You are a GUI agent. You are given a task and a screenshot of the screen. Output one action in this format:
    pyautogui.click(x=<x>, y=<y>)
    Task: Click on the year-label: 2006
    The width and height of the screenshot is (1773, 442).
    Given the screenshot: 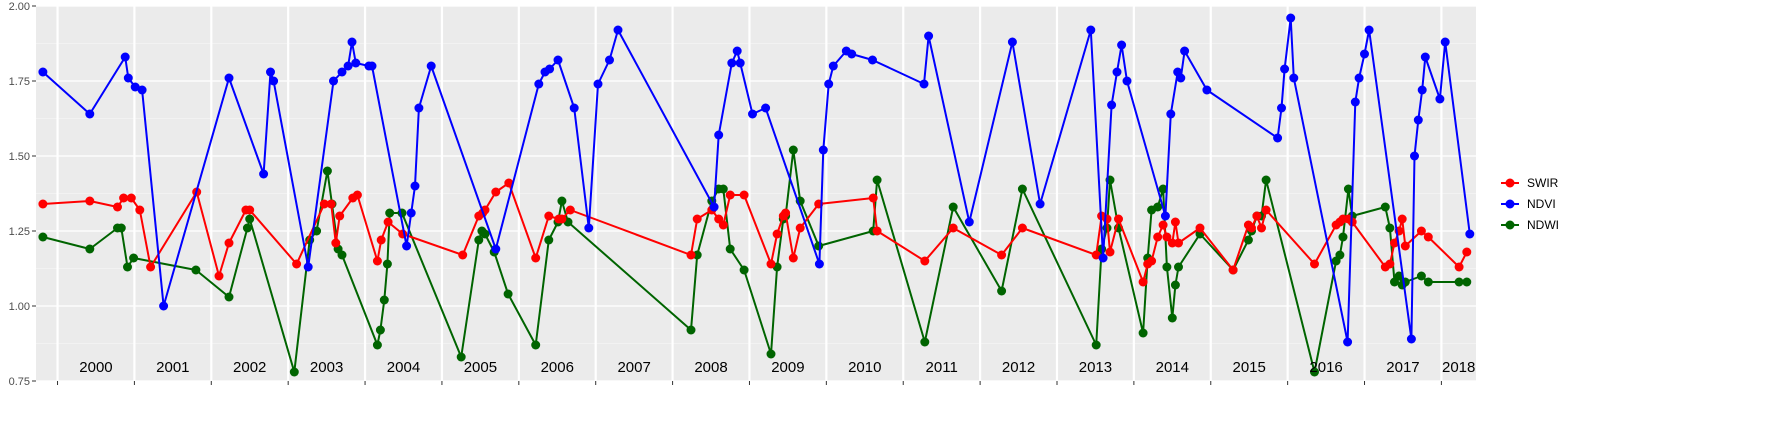 What is the action you would take?
    pyautogui.click(x=557, y=367)
    